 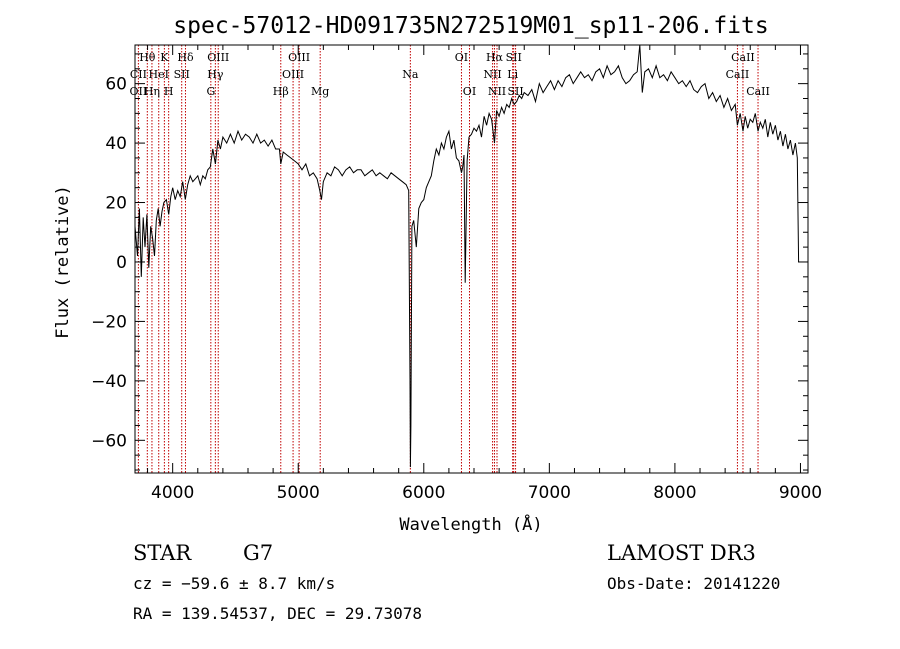 I want to click on observation-date: Obs-Date: 20141220, so click(x=693, y=583).